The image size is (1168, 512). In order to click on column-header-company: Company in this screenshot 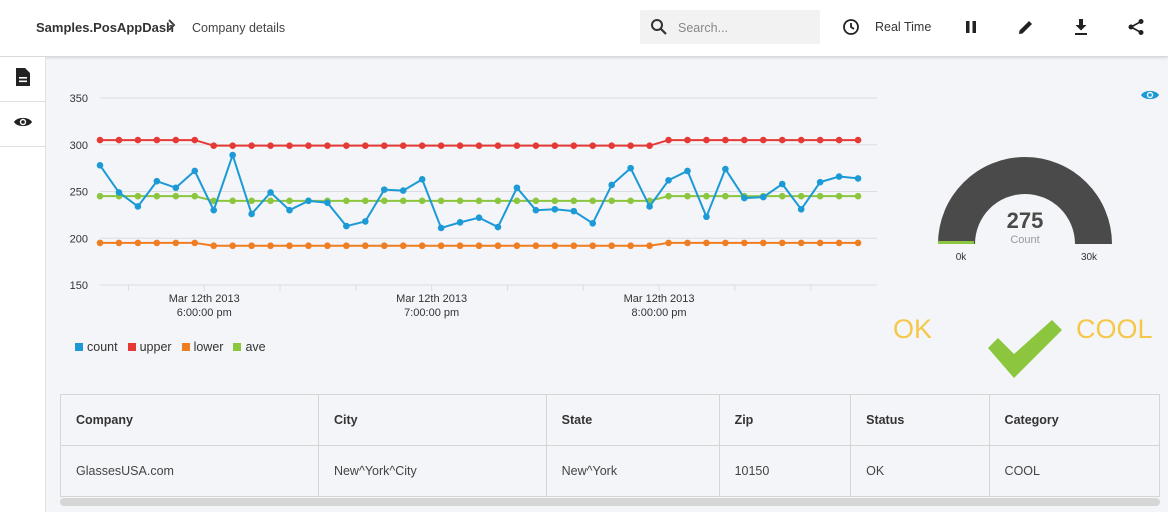, I will do `click(189, 420)`.